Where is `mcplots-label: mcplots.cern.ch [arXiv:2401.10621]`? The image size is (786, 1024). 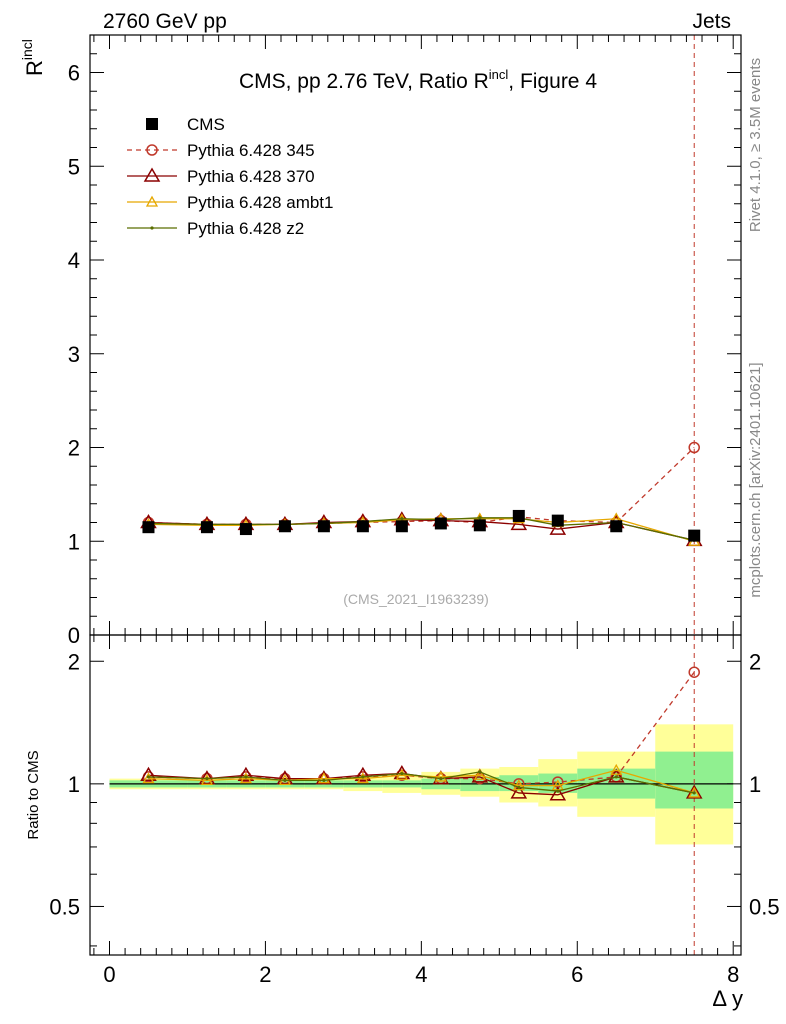 mcplots-label: mcplots.cern.ch [arXiv:2401.10621] is located at coordinates (755, 479).